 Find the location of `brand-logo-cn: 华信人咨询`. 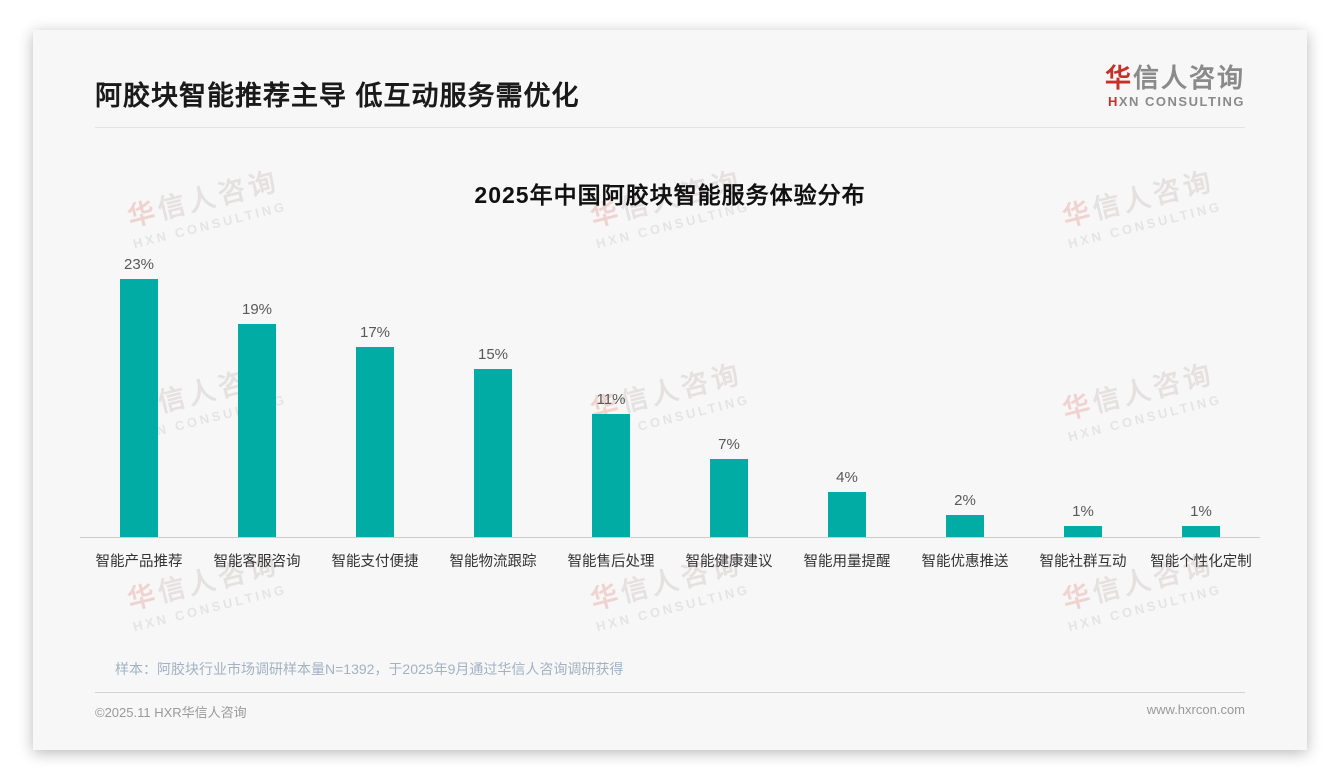

brand-logo-cn: 华信人咨询 is located at coordinates (1174, 78).